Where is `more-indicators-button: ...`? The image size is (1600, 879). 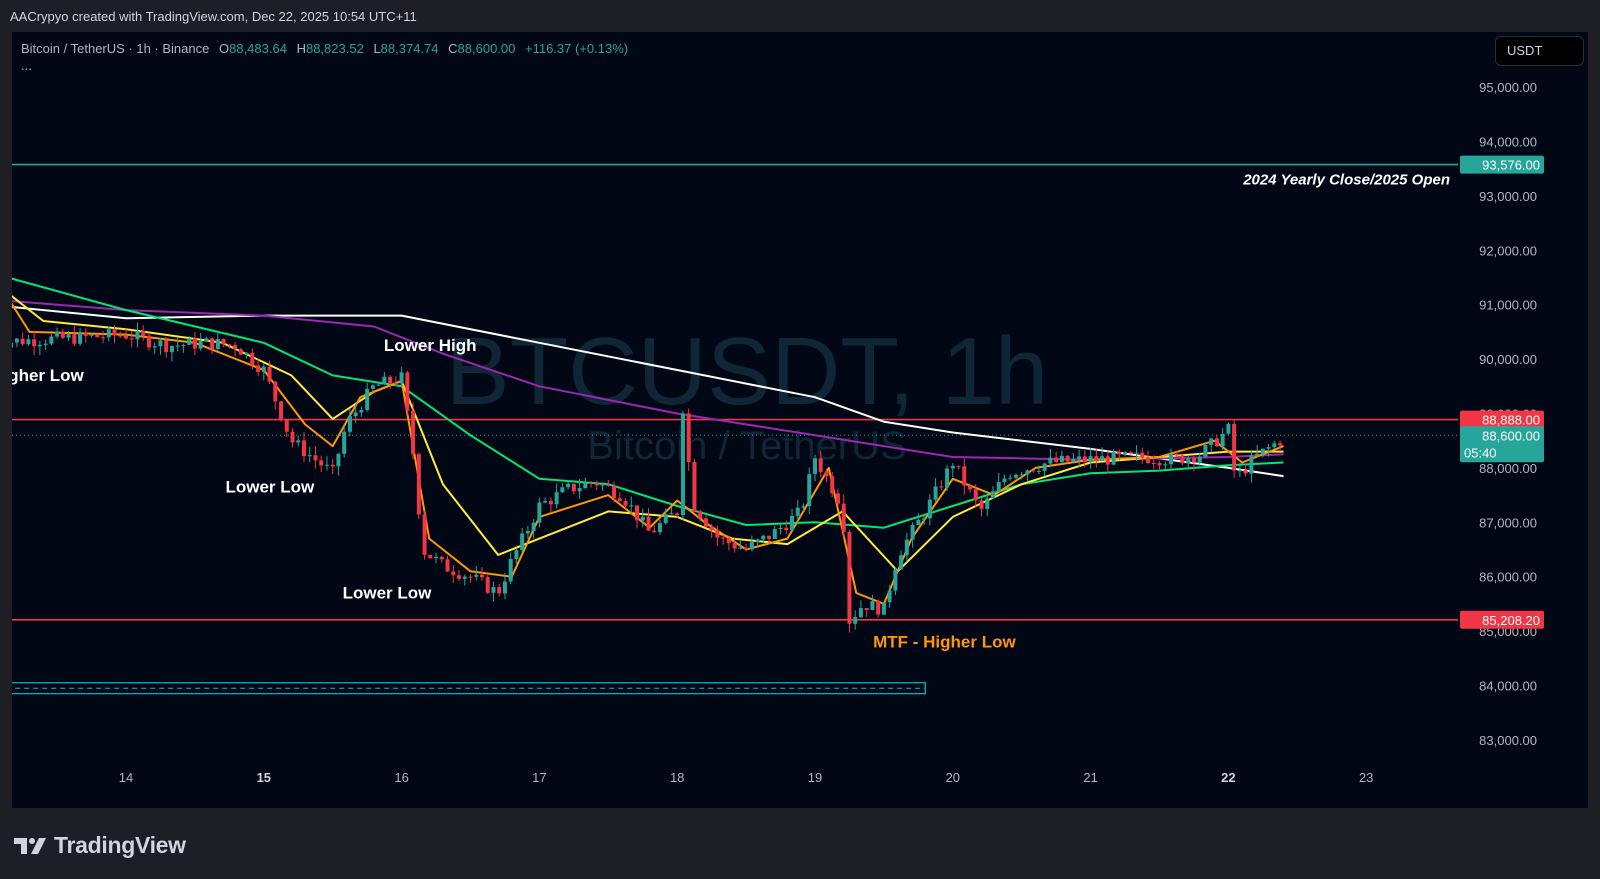 more-indicators-button: ... is located at coordinates (26, 65).